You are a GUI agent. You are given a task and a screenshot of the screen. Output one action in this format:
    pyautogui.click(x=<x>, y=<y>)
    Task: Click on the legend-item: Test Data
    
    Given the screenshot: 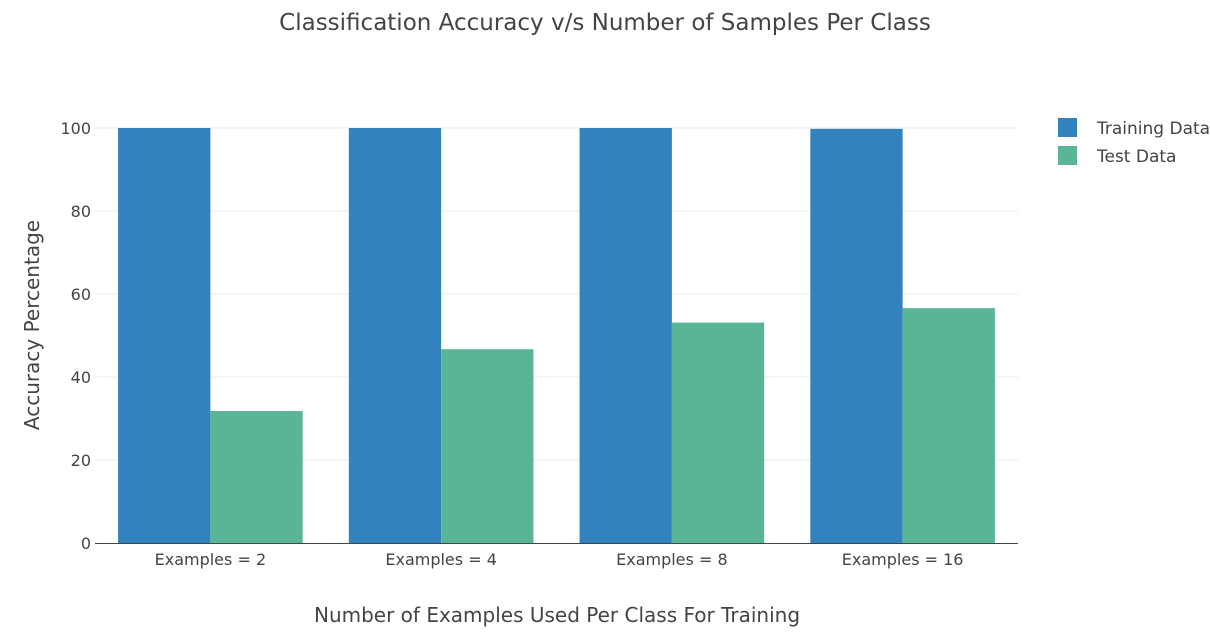 What is the action you would take?
    pyautogui.click(x=1117, y=156)
    